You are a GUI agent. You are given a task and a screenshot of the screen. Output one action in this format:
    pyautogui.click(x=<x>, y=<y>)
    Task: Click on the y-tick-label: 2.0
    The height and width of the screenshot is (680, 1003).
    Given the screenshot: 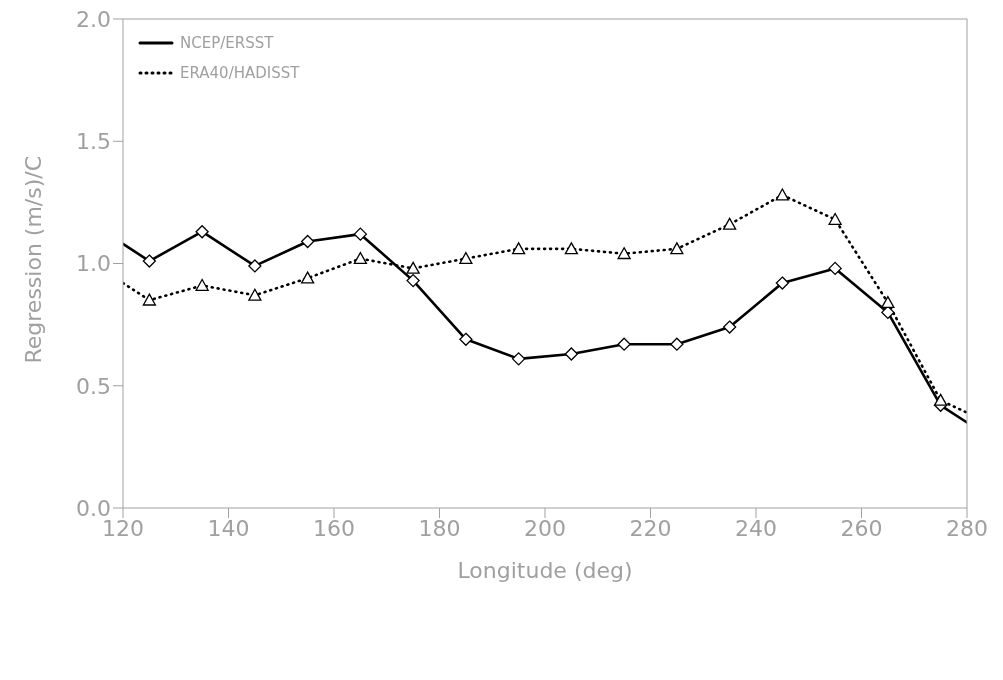 What is the action you would take?
    pyautogui.click(x=93, y=19)
    